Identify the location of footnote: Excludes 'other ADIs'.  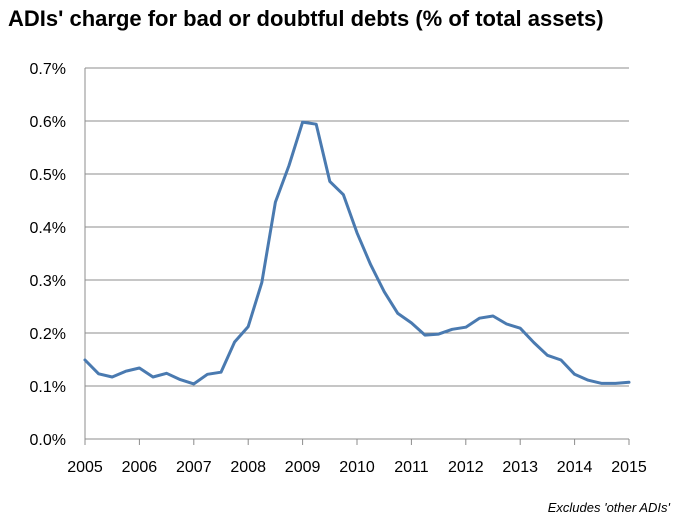
(608, 507).